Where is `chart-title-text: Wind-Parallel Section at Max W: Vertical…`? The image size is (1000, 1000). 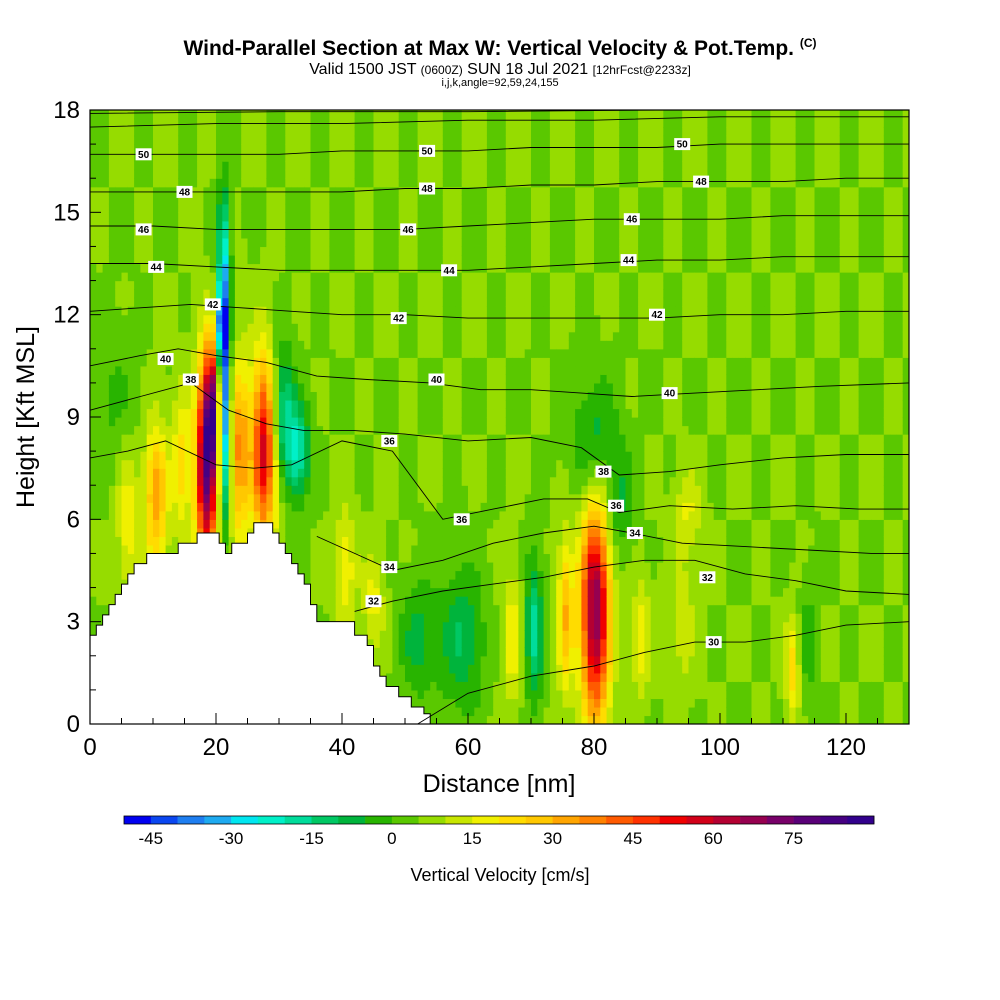 chart-title-text: Wind-Parallel Section at Max W: Vertical… is located at coordinates (488, 48).